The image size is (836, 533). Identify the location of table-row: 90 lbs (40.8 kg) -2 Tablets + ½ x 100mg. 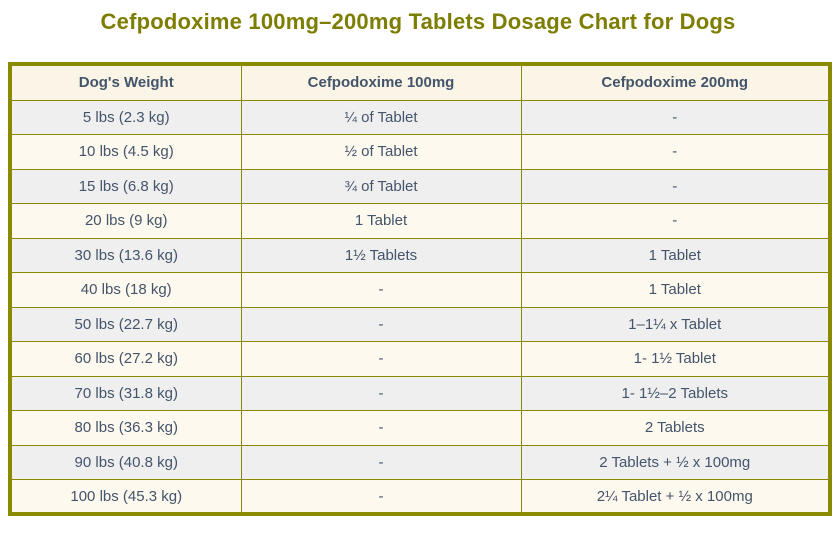
(420, 462).